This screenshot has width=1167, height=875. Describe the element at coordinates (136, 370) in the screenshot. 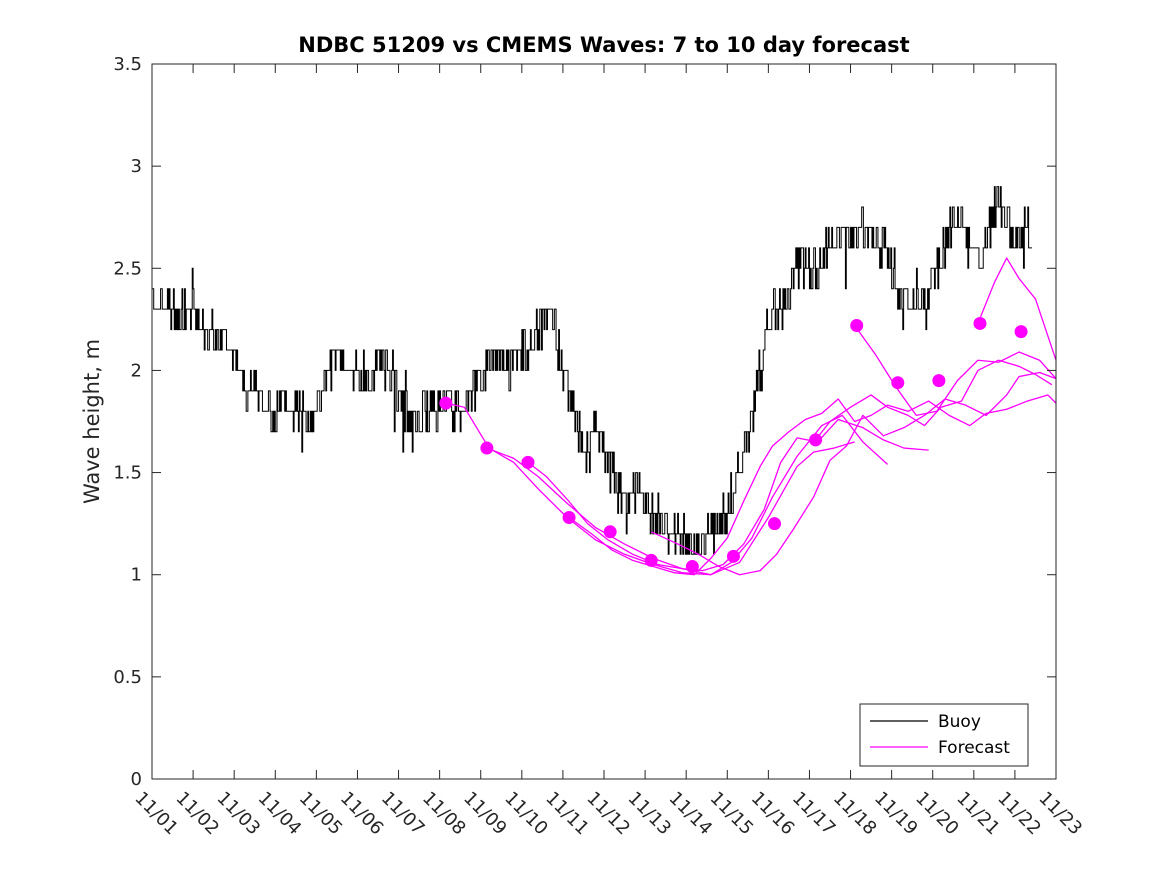

I see `y-tick-label: 2` at that location.